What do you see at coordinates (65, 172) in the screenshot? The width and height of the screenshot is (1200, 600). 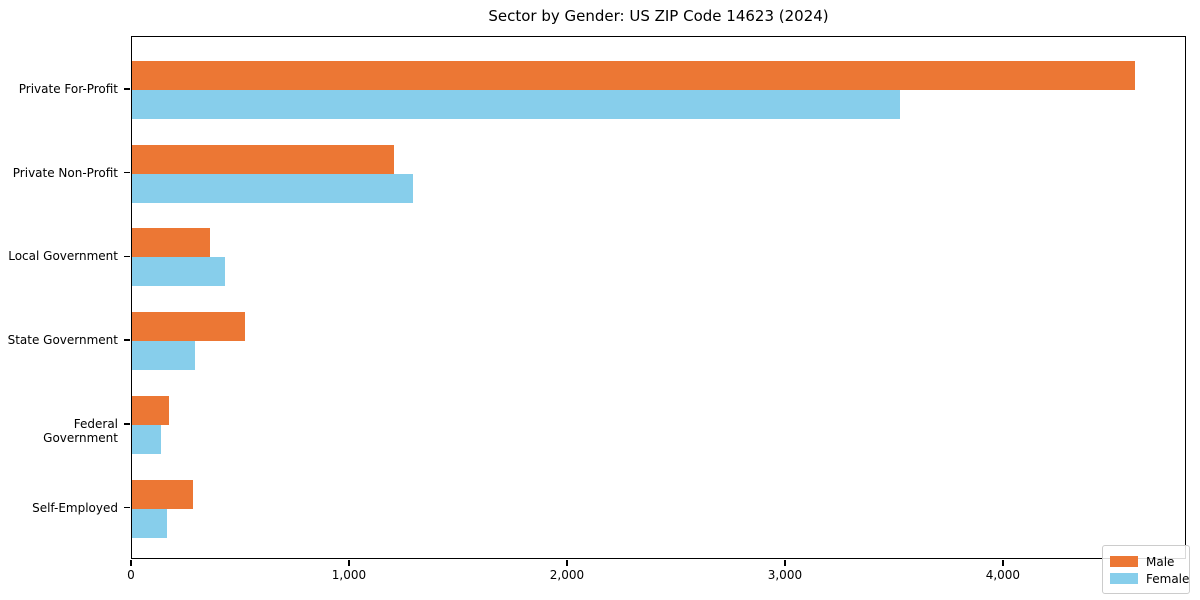 I see `y-axis-label: Private Non-Profit` at bounding box center [65, 172].